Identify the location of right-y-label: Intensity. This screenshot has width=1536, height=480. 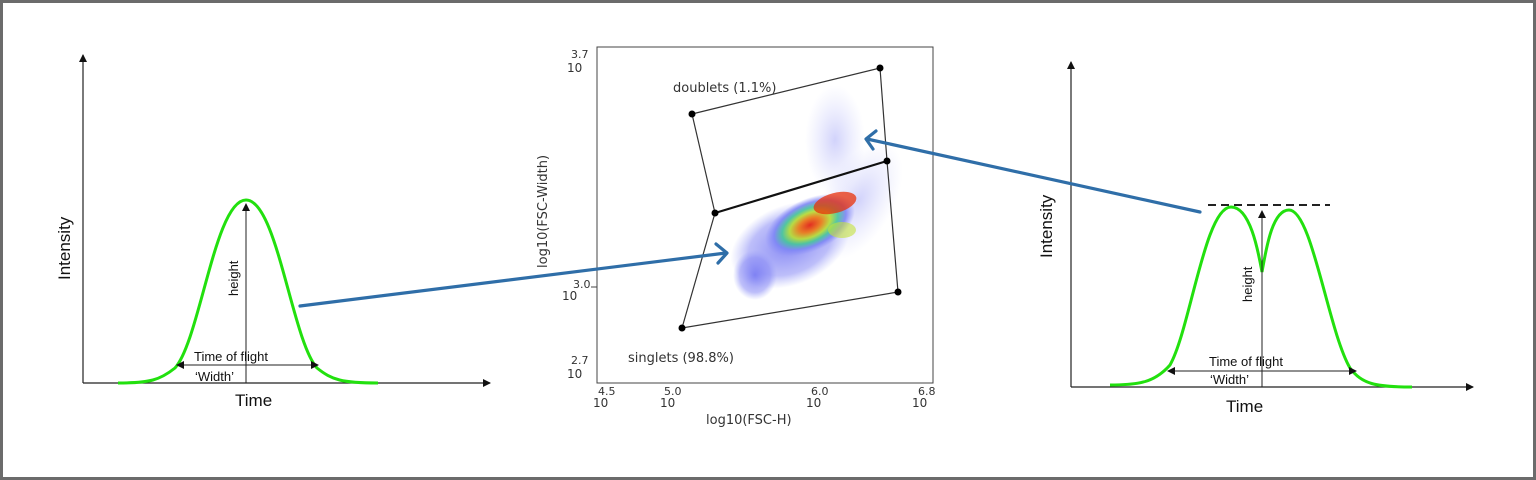
(1046, 226).